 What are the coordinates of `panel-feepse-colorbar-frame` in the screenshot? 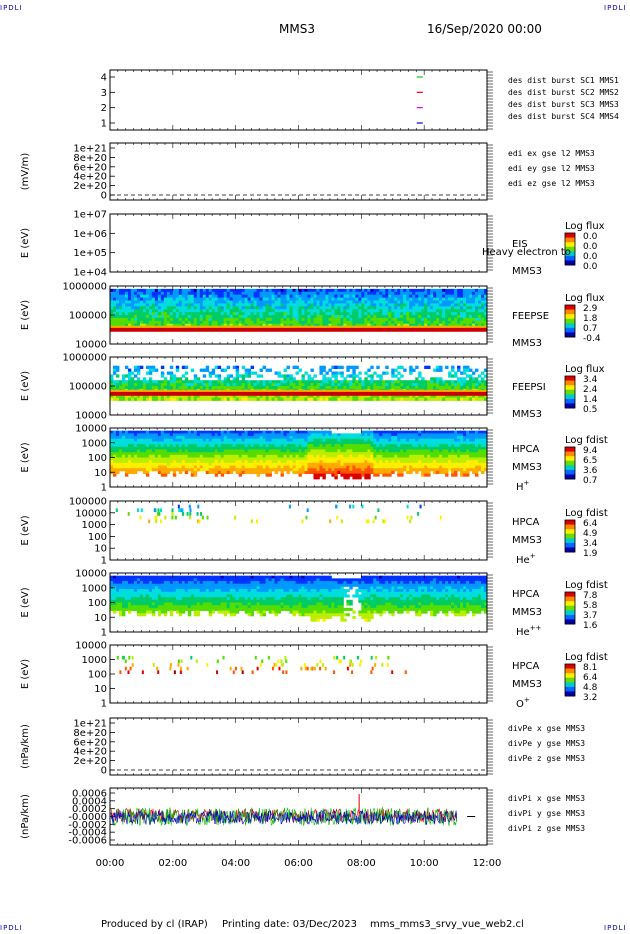 It's located at (570, 321).